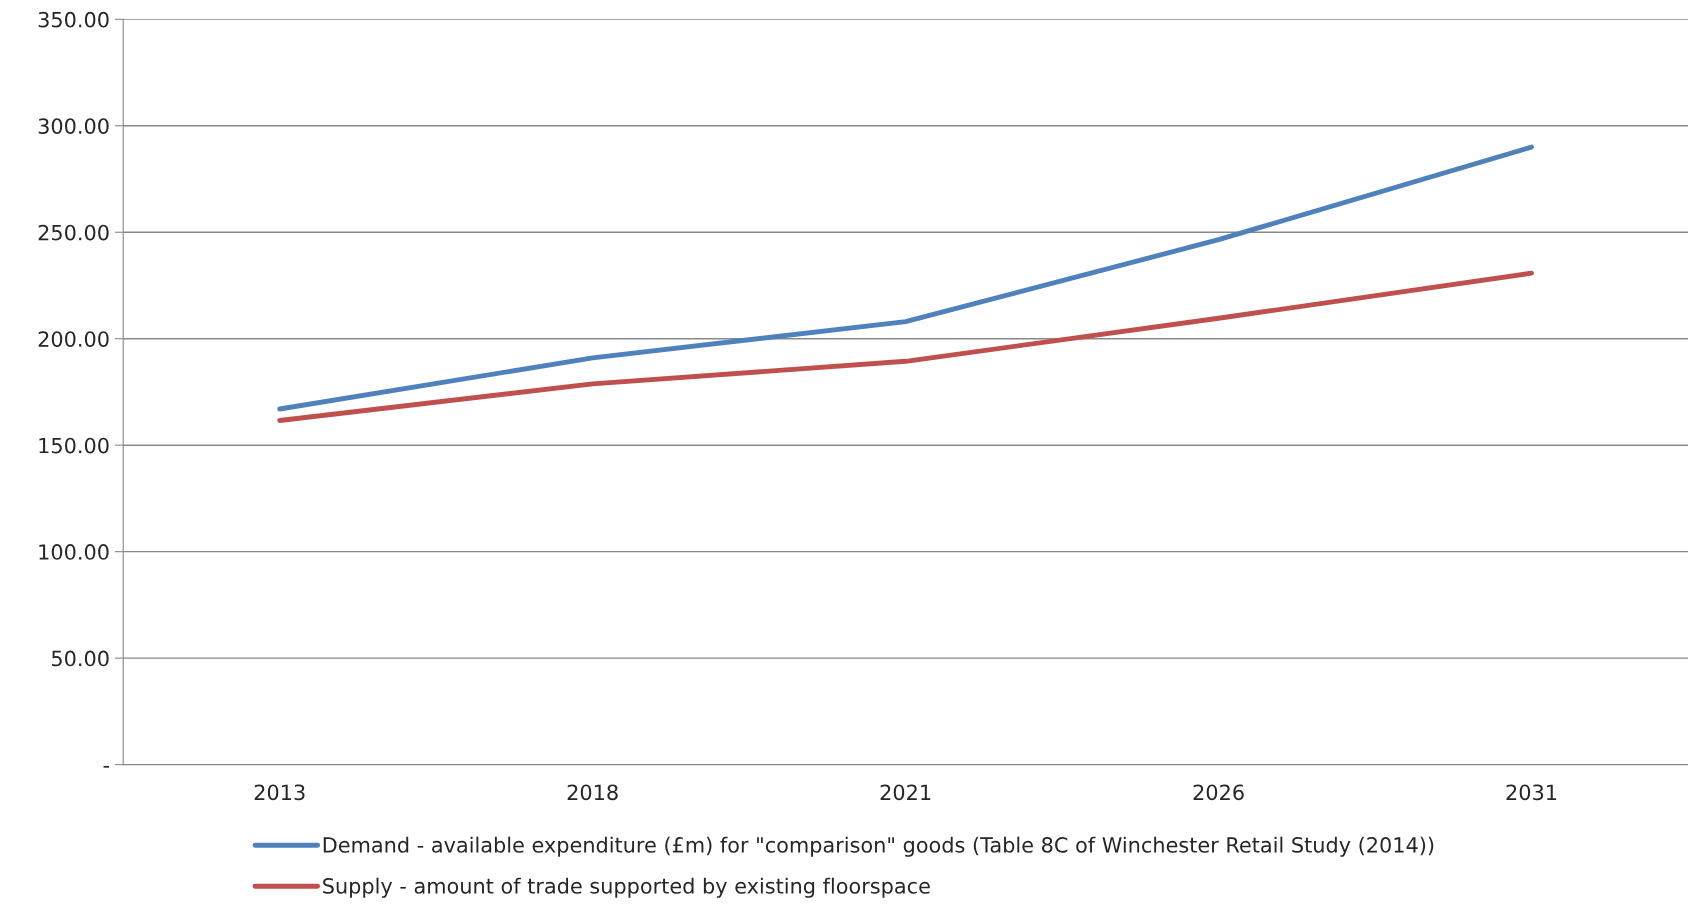  Describe the element at coordinates (73, 19) in the screenshot. I see `y-tick-label: 350.00` at that location.